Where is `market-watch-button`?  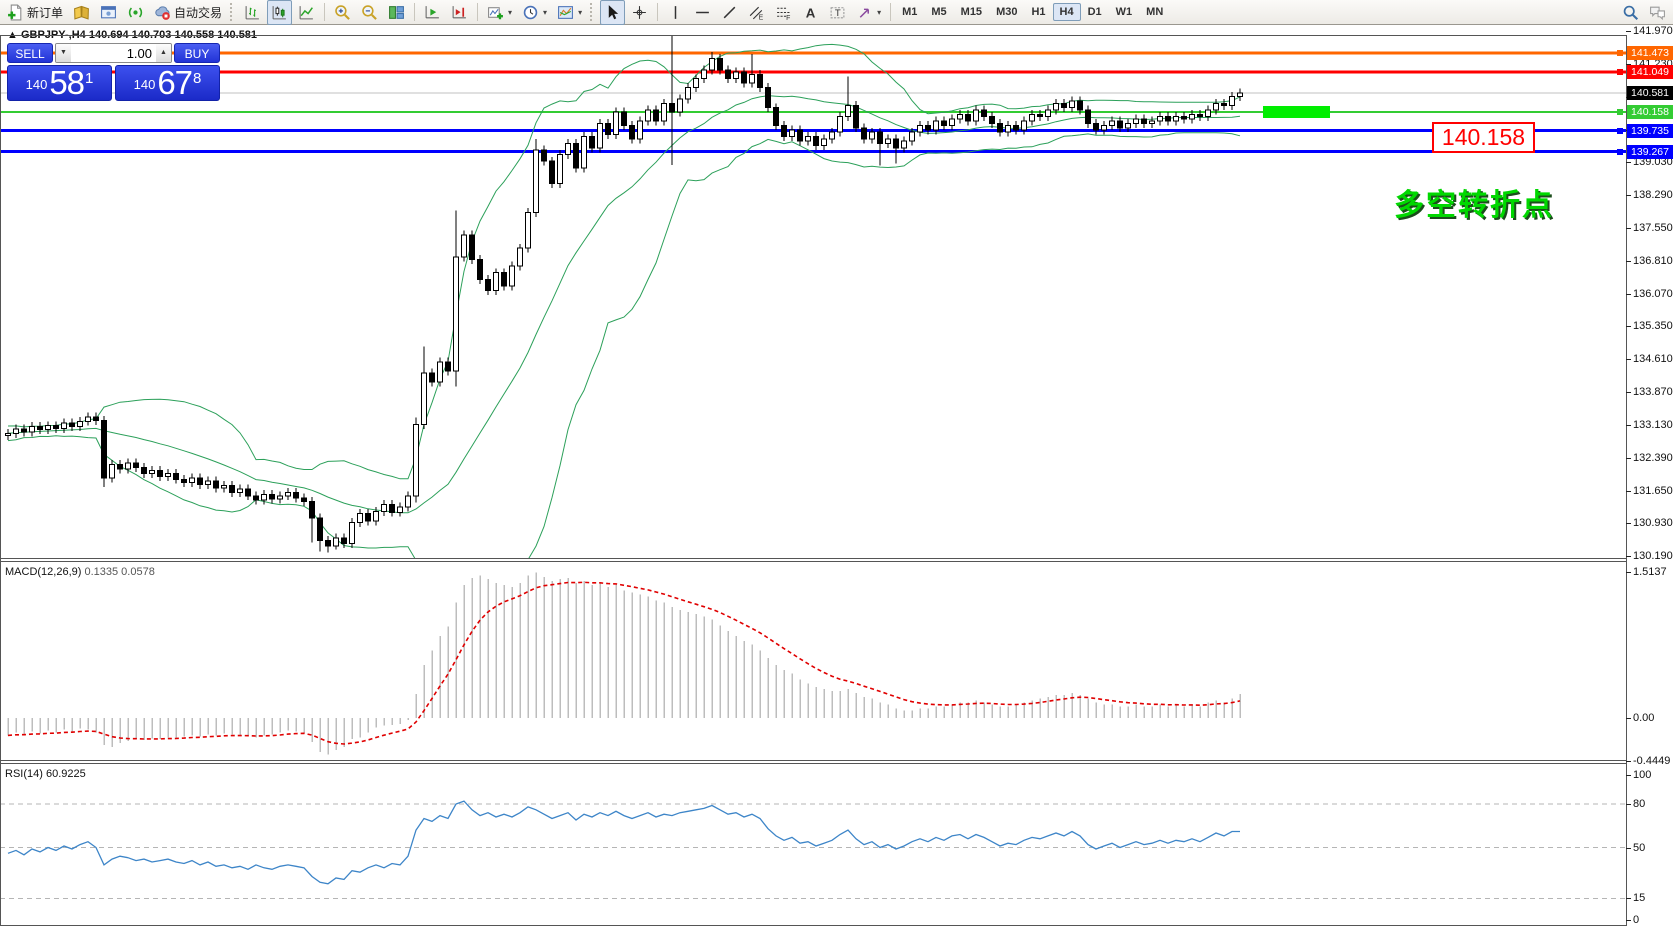
market-watch-button is located at coordinates (81, 12).